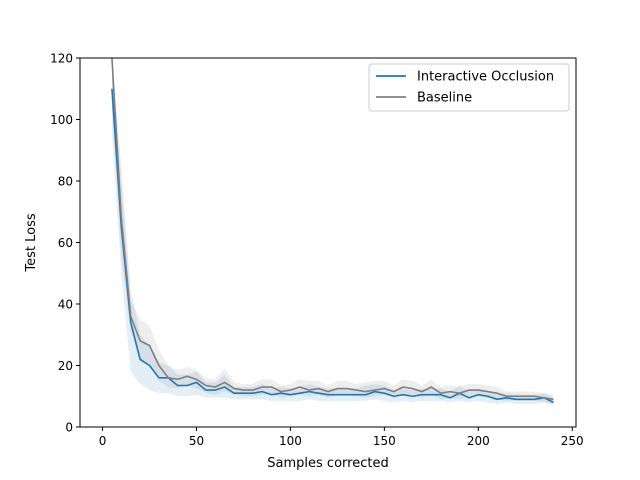 Image resolution: width=640 pixels, height=480 pixels. What do you see at coordinates (384, 441) in the screenshot?
I see `x-tick-label: 150` at bounding box center [384, 441].